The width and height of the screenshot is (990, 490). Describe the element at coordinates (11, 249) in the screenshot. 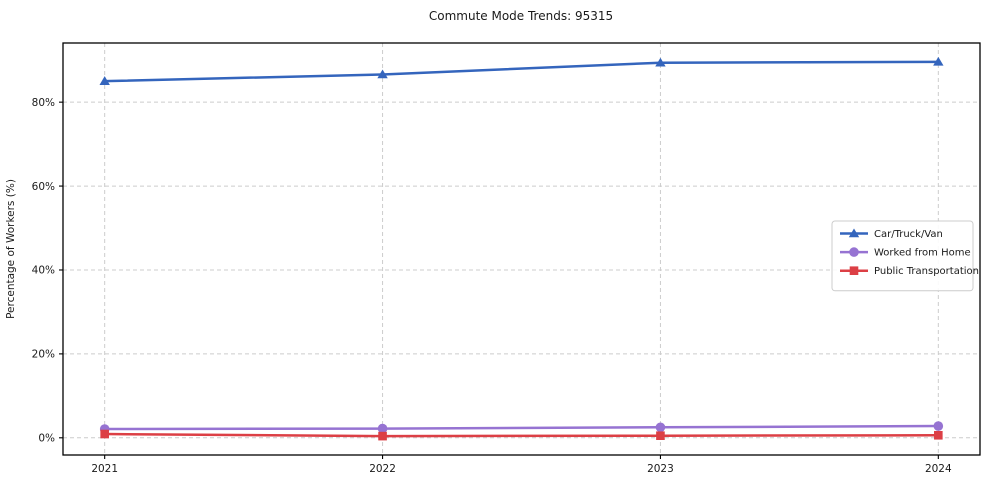

I see `y-axis-label: Percentage of Workers (%)` at that location.